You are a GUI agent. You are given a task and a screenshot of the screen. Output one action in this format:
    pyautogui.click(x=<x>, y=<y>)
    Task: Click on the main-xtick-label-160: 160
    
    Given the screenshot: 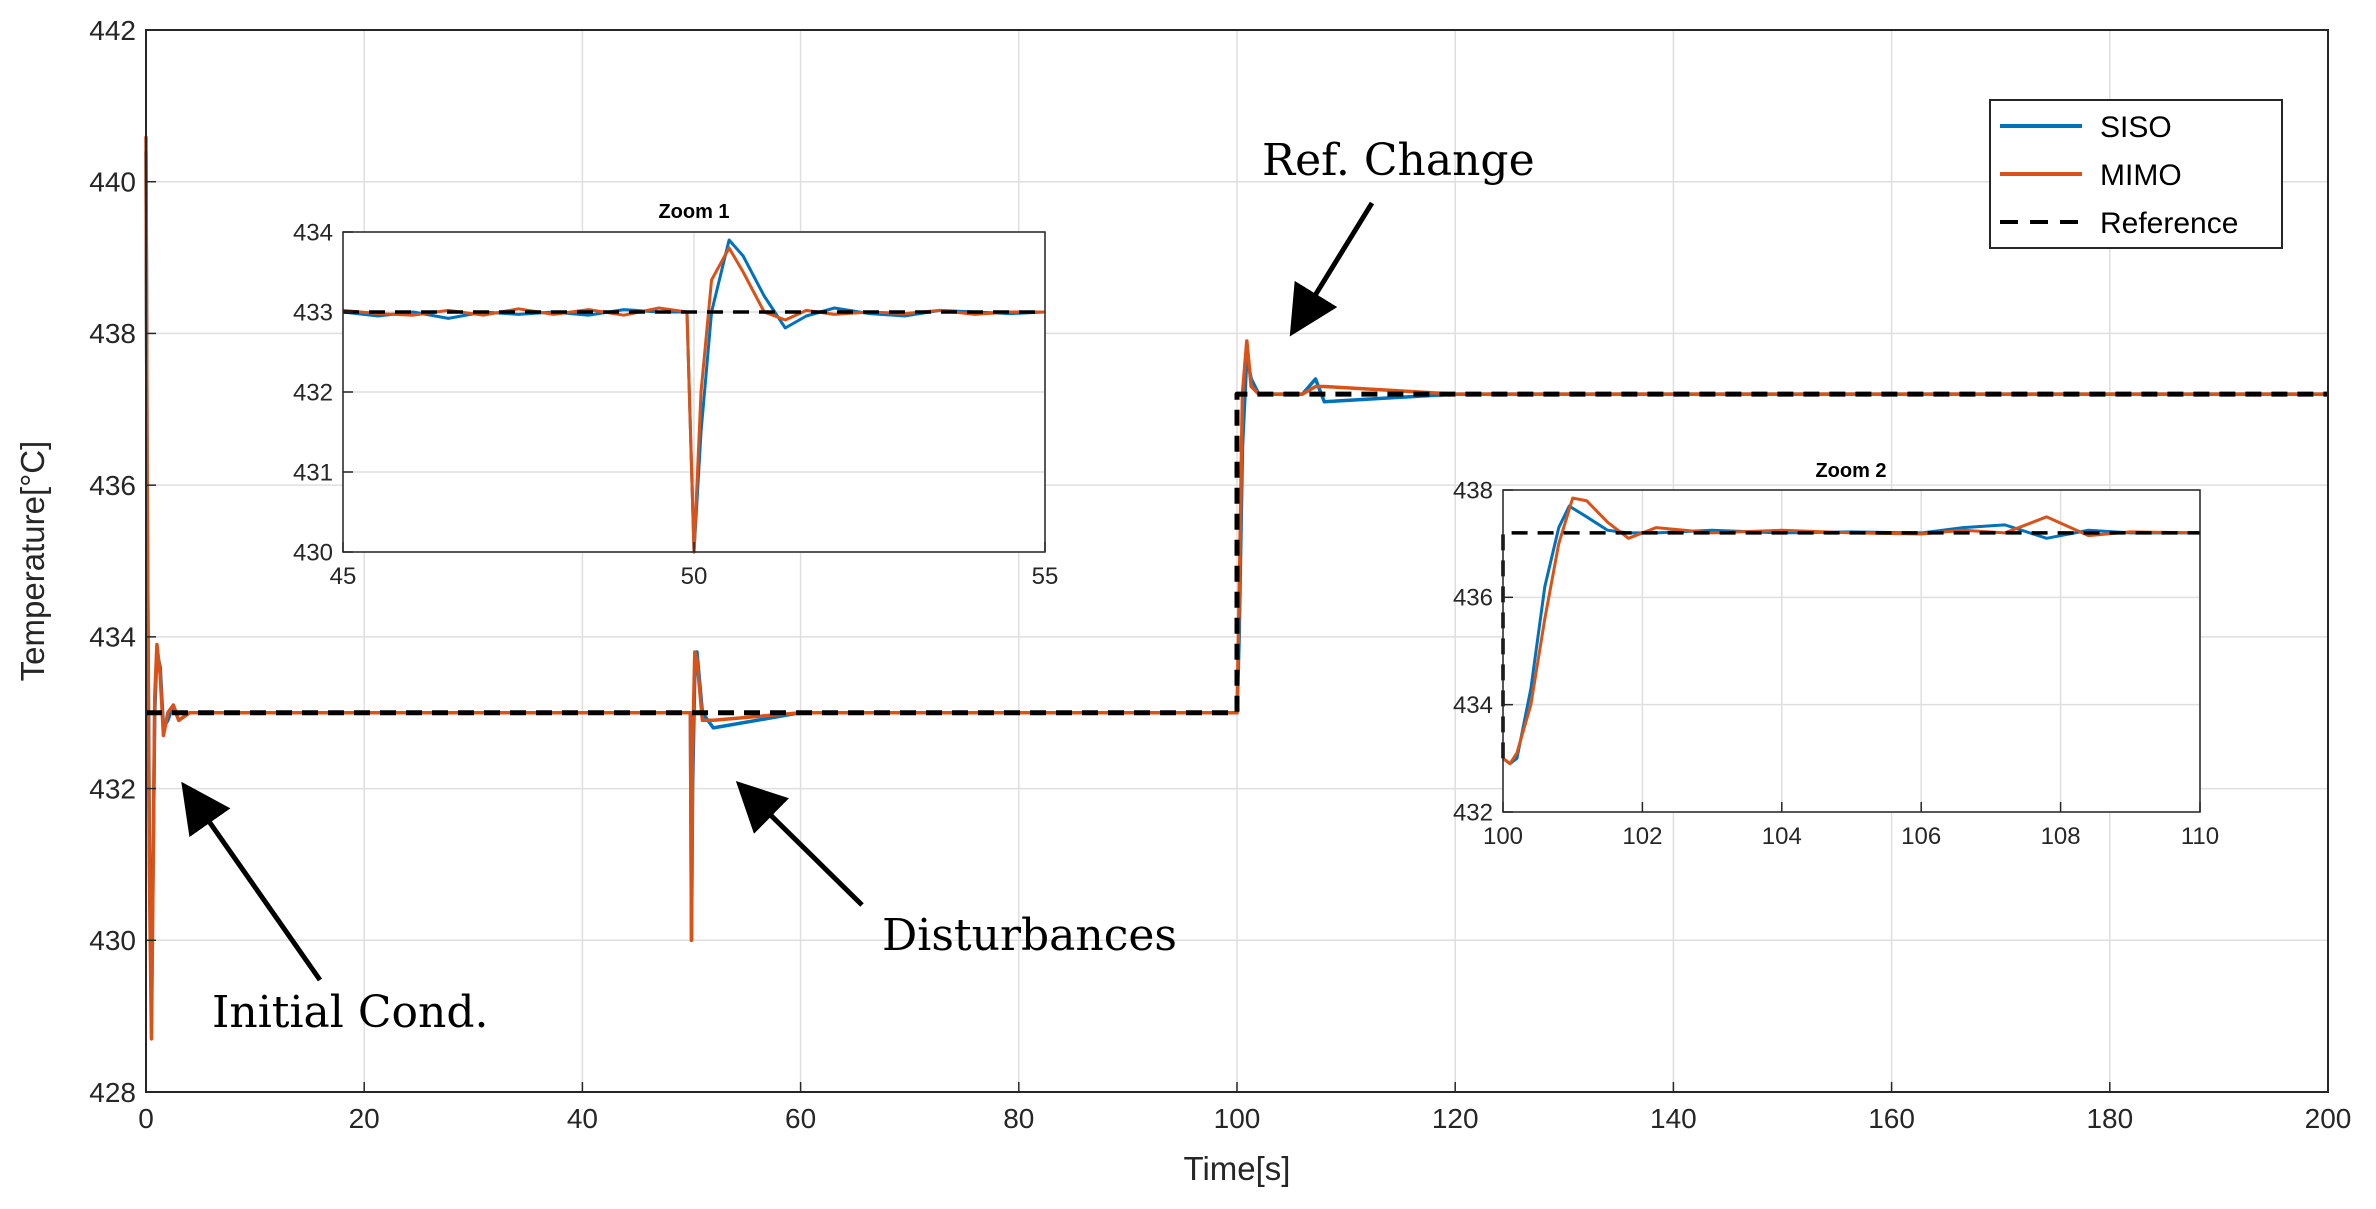 What is the action you would take?
    pyautogui.click(x=1891, y=1118)
    